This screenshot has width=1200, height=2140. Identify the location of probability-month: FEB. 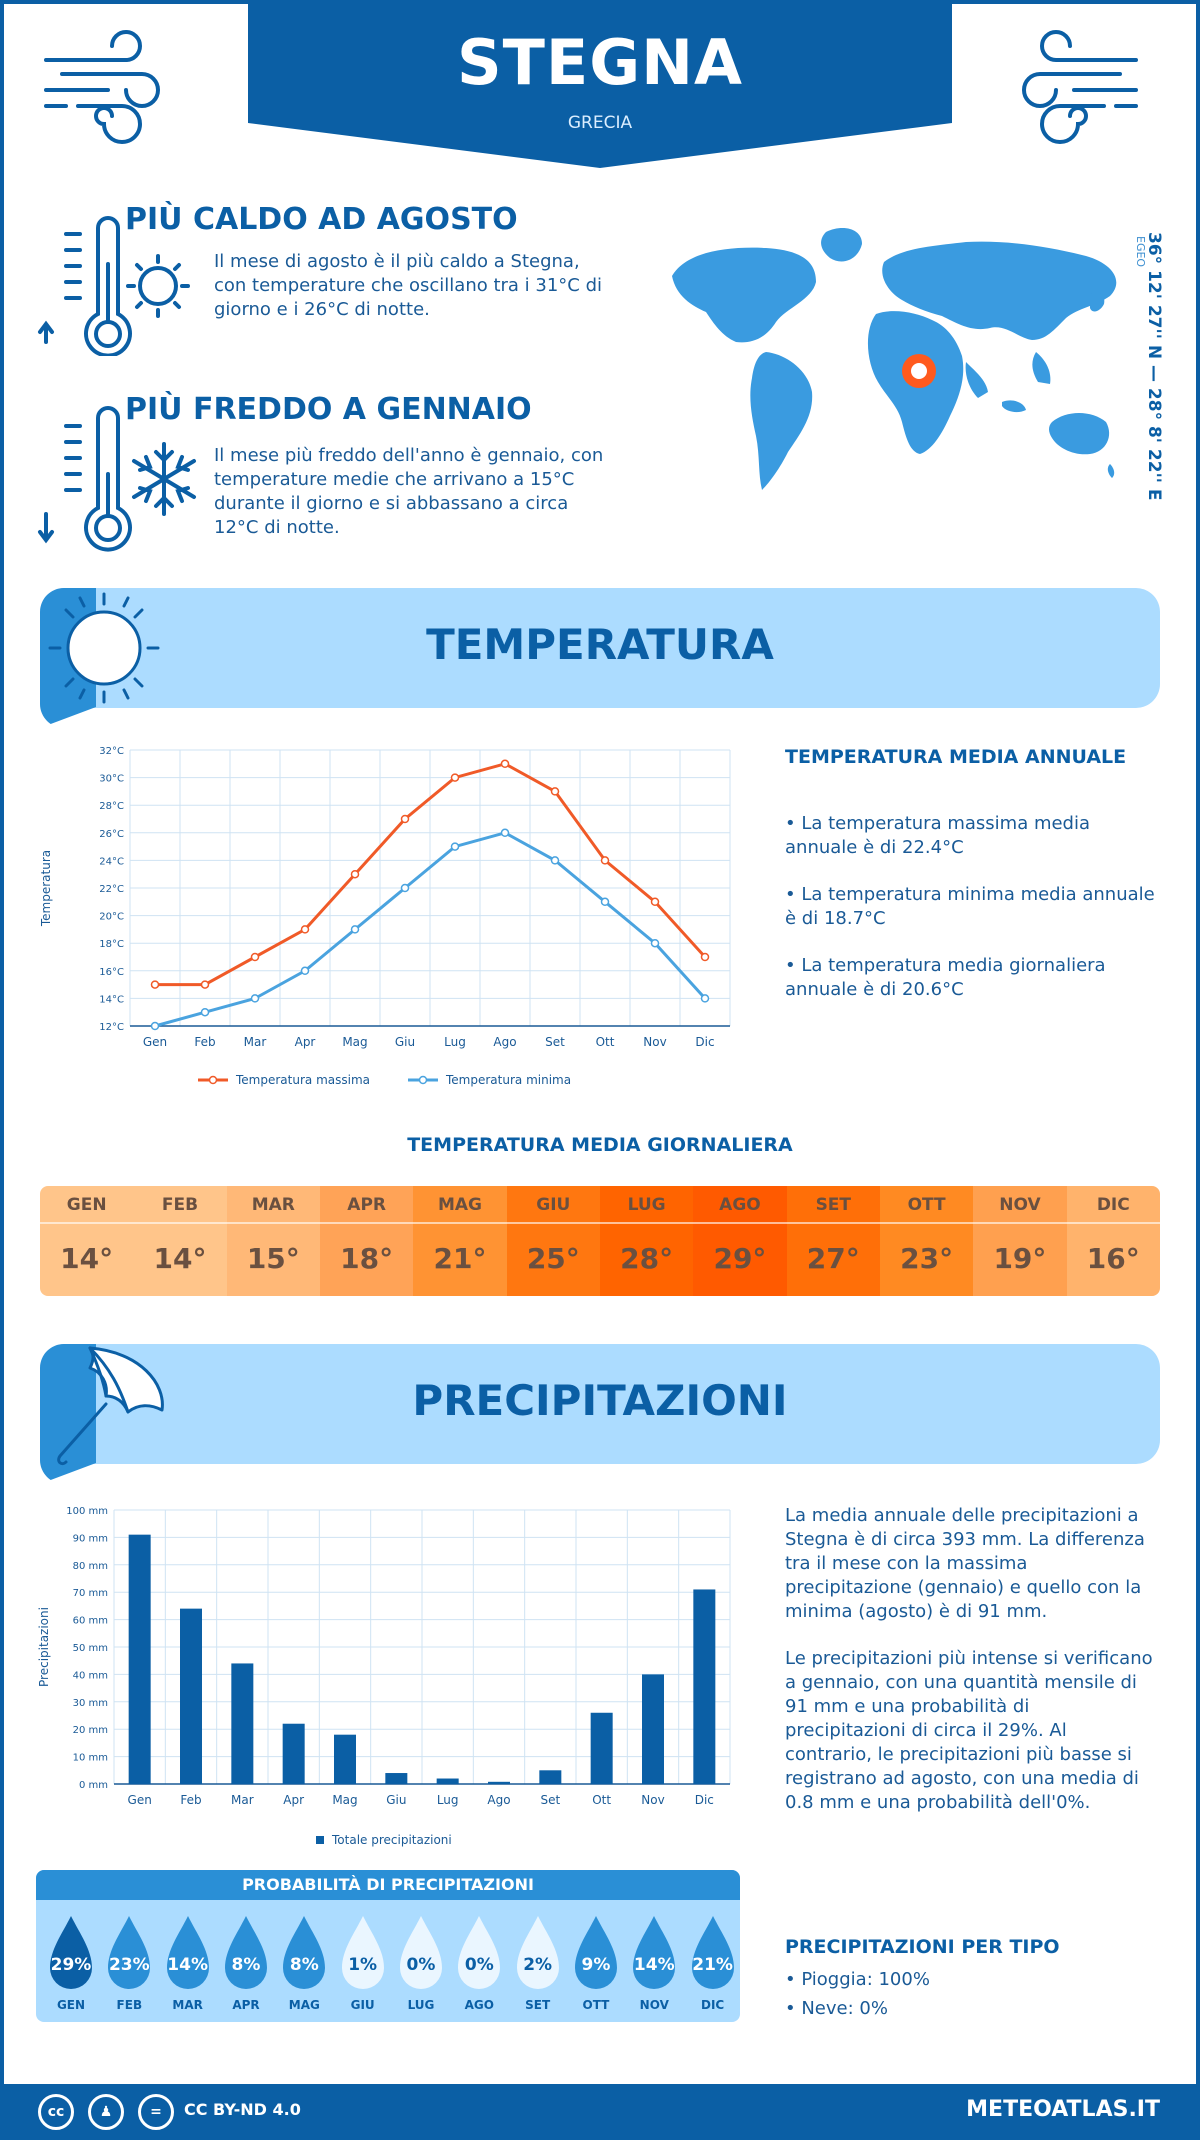
(129, 2005).